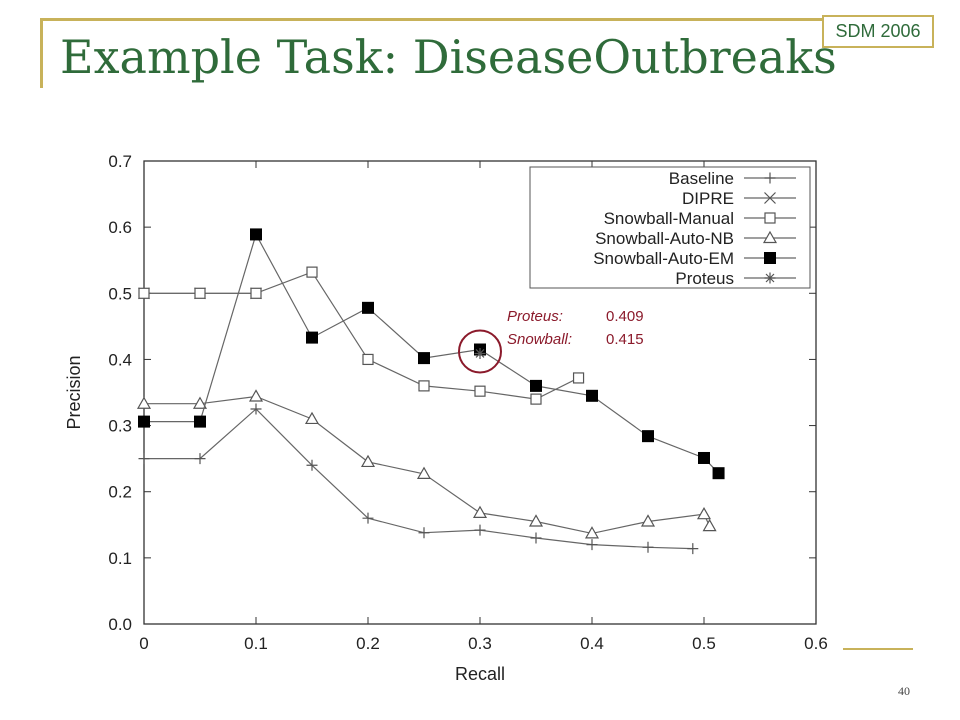 The height and width of the screenshot is (720, 960). I want to click on legend-label: DIPRE, so click(708, 198).